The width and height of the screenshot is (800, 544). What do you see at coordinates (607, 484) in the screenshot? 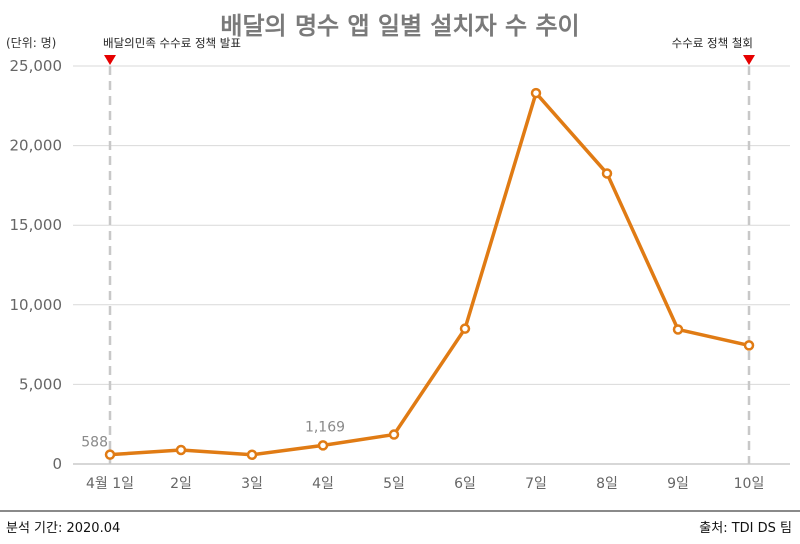
I see `x-tick-label: 8일` at bounding box center [607, 484].